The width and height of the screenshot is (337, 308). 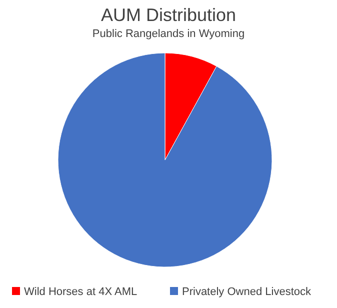 I want to click on chart-subtitle: Public Rangelands in Wyoming, so click(x=168, y=34).